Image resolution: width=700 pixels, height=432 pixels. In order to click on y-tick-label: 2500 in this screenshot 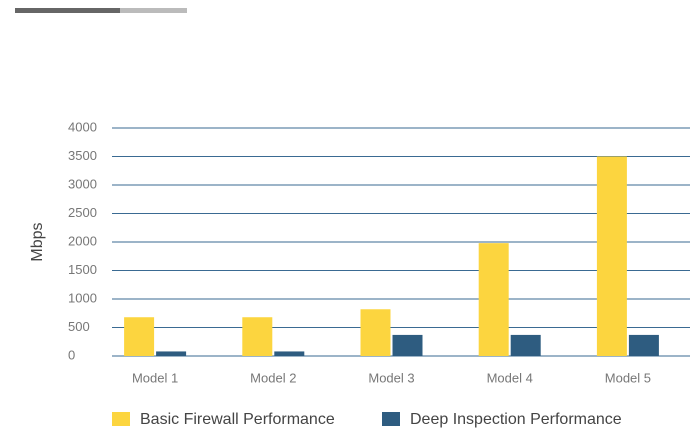, I will do `click(82, 212)`.